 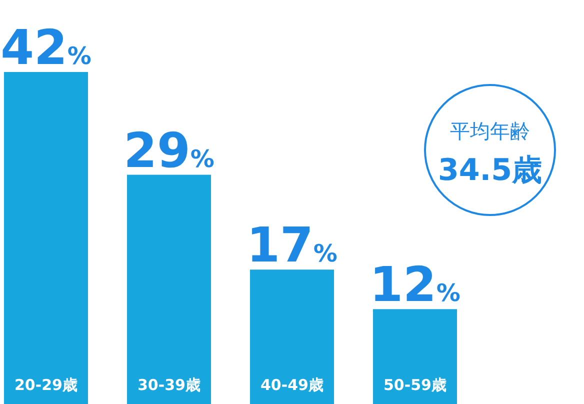 What do you see at coordinates (292, 246) in the screenshot?
I see `data-label: 17%` at bounding box center [292, 246].